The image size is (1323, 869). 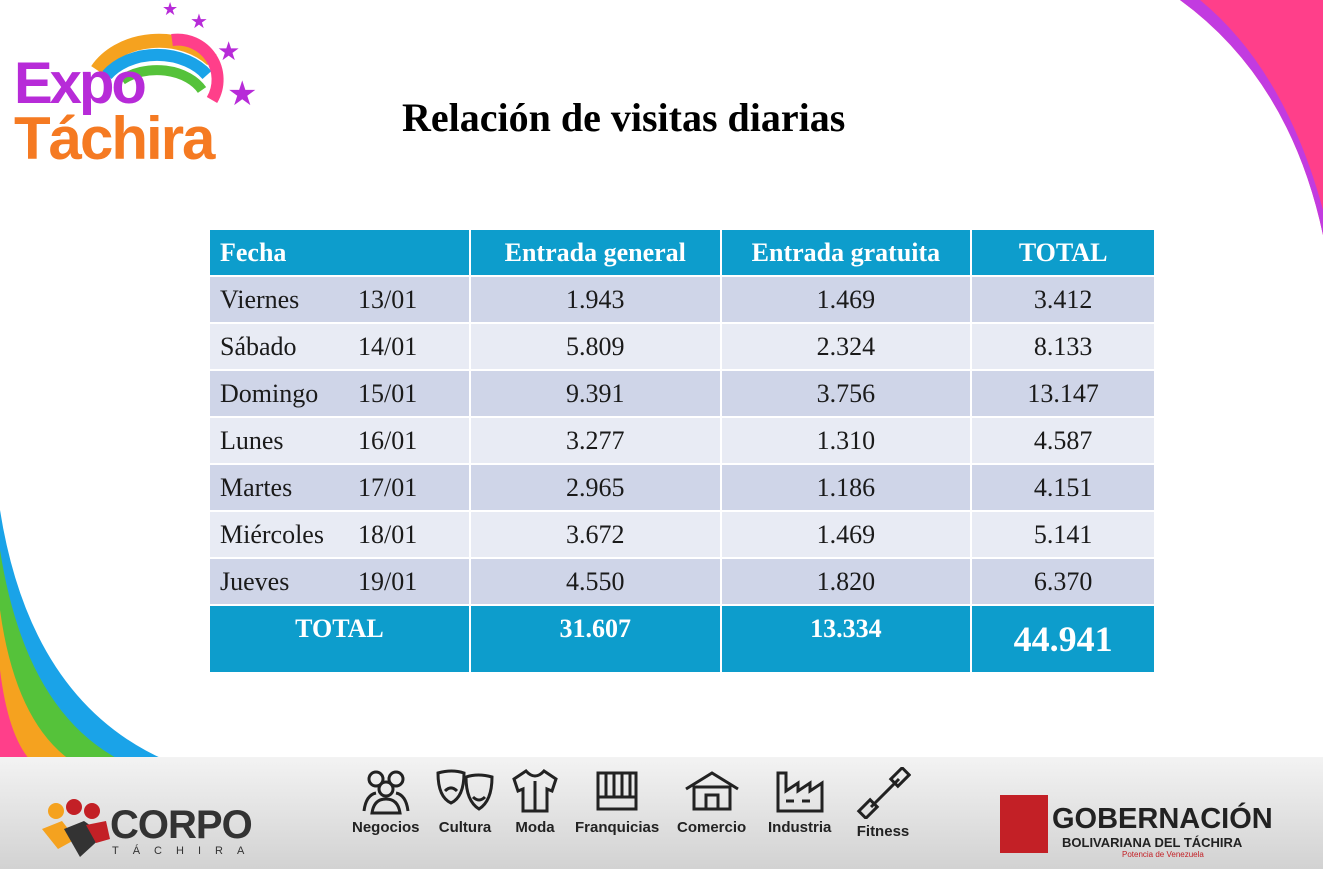 I want to click on fecha-cell: Lunes 16/01, so click(x=340, y=441).